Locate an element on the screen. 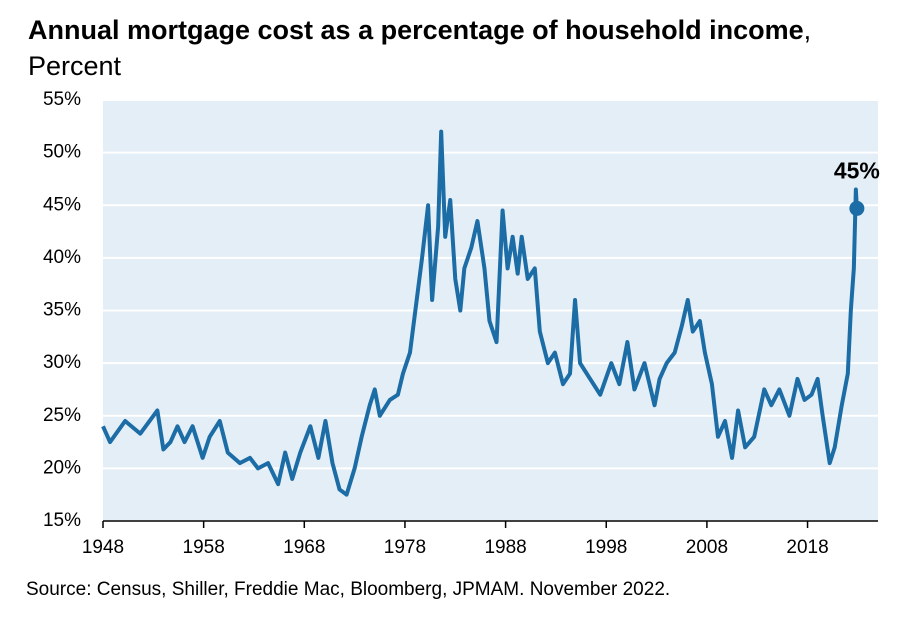 The width and height of the screenshot is (900, 624). x-tick-label: 1948 is located at coordinates (103, 547).